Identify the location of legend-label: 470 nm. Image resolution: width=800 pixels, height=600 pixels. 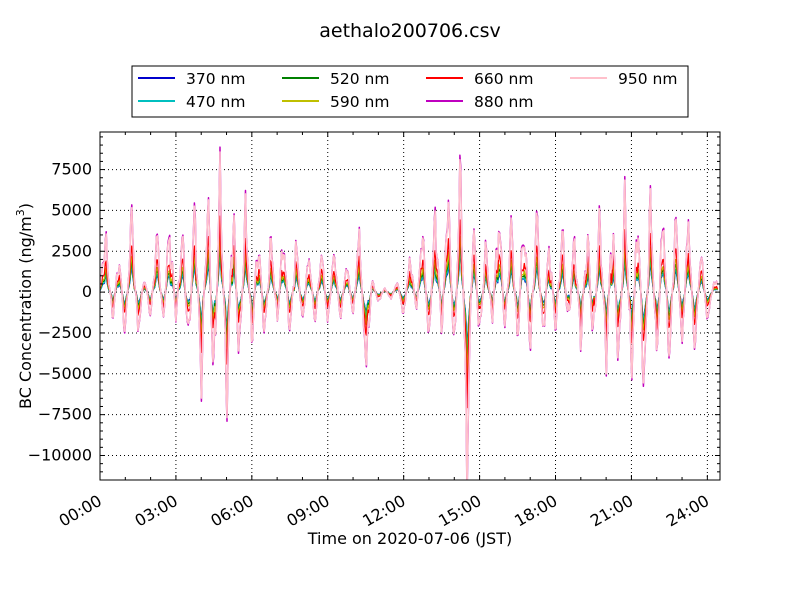
(215, 102).